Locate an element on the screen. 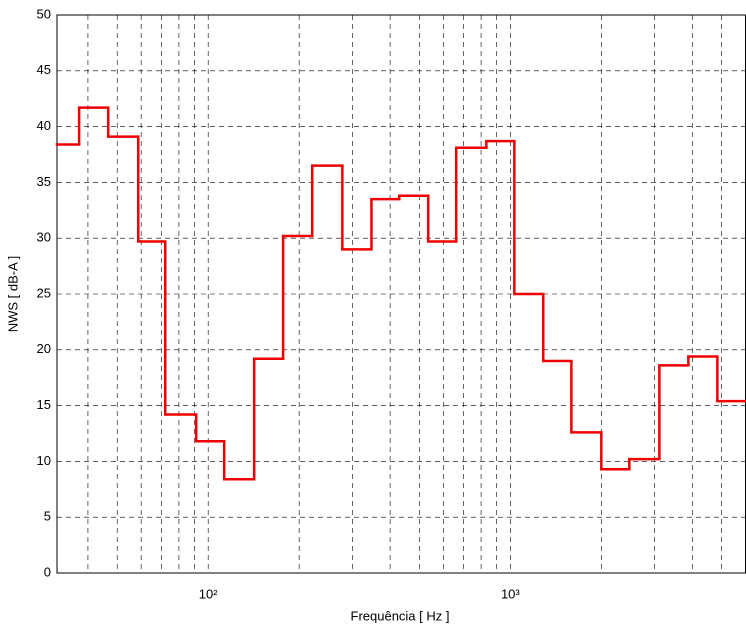 The height and width of the screenshot is (628, 746). y-tick-label: 45 is located at coordinates (44, 69).